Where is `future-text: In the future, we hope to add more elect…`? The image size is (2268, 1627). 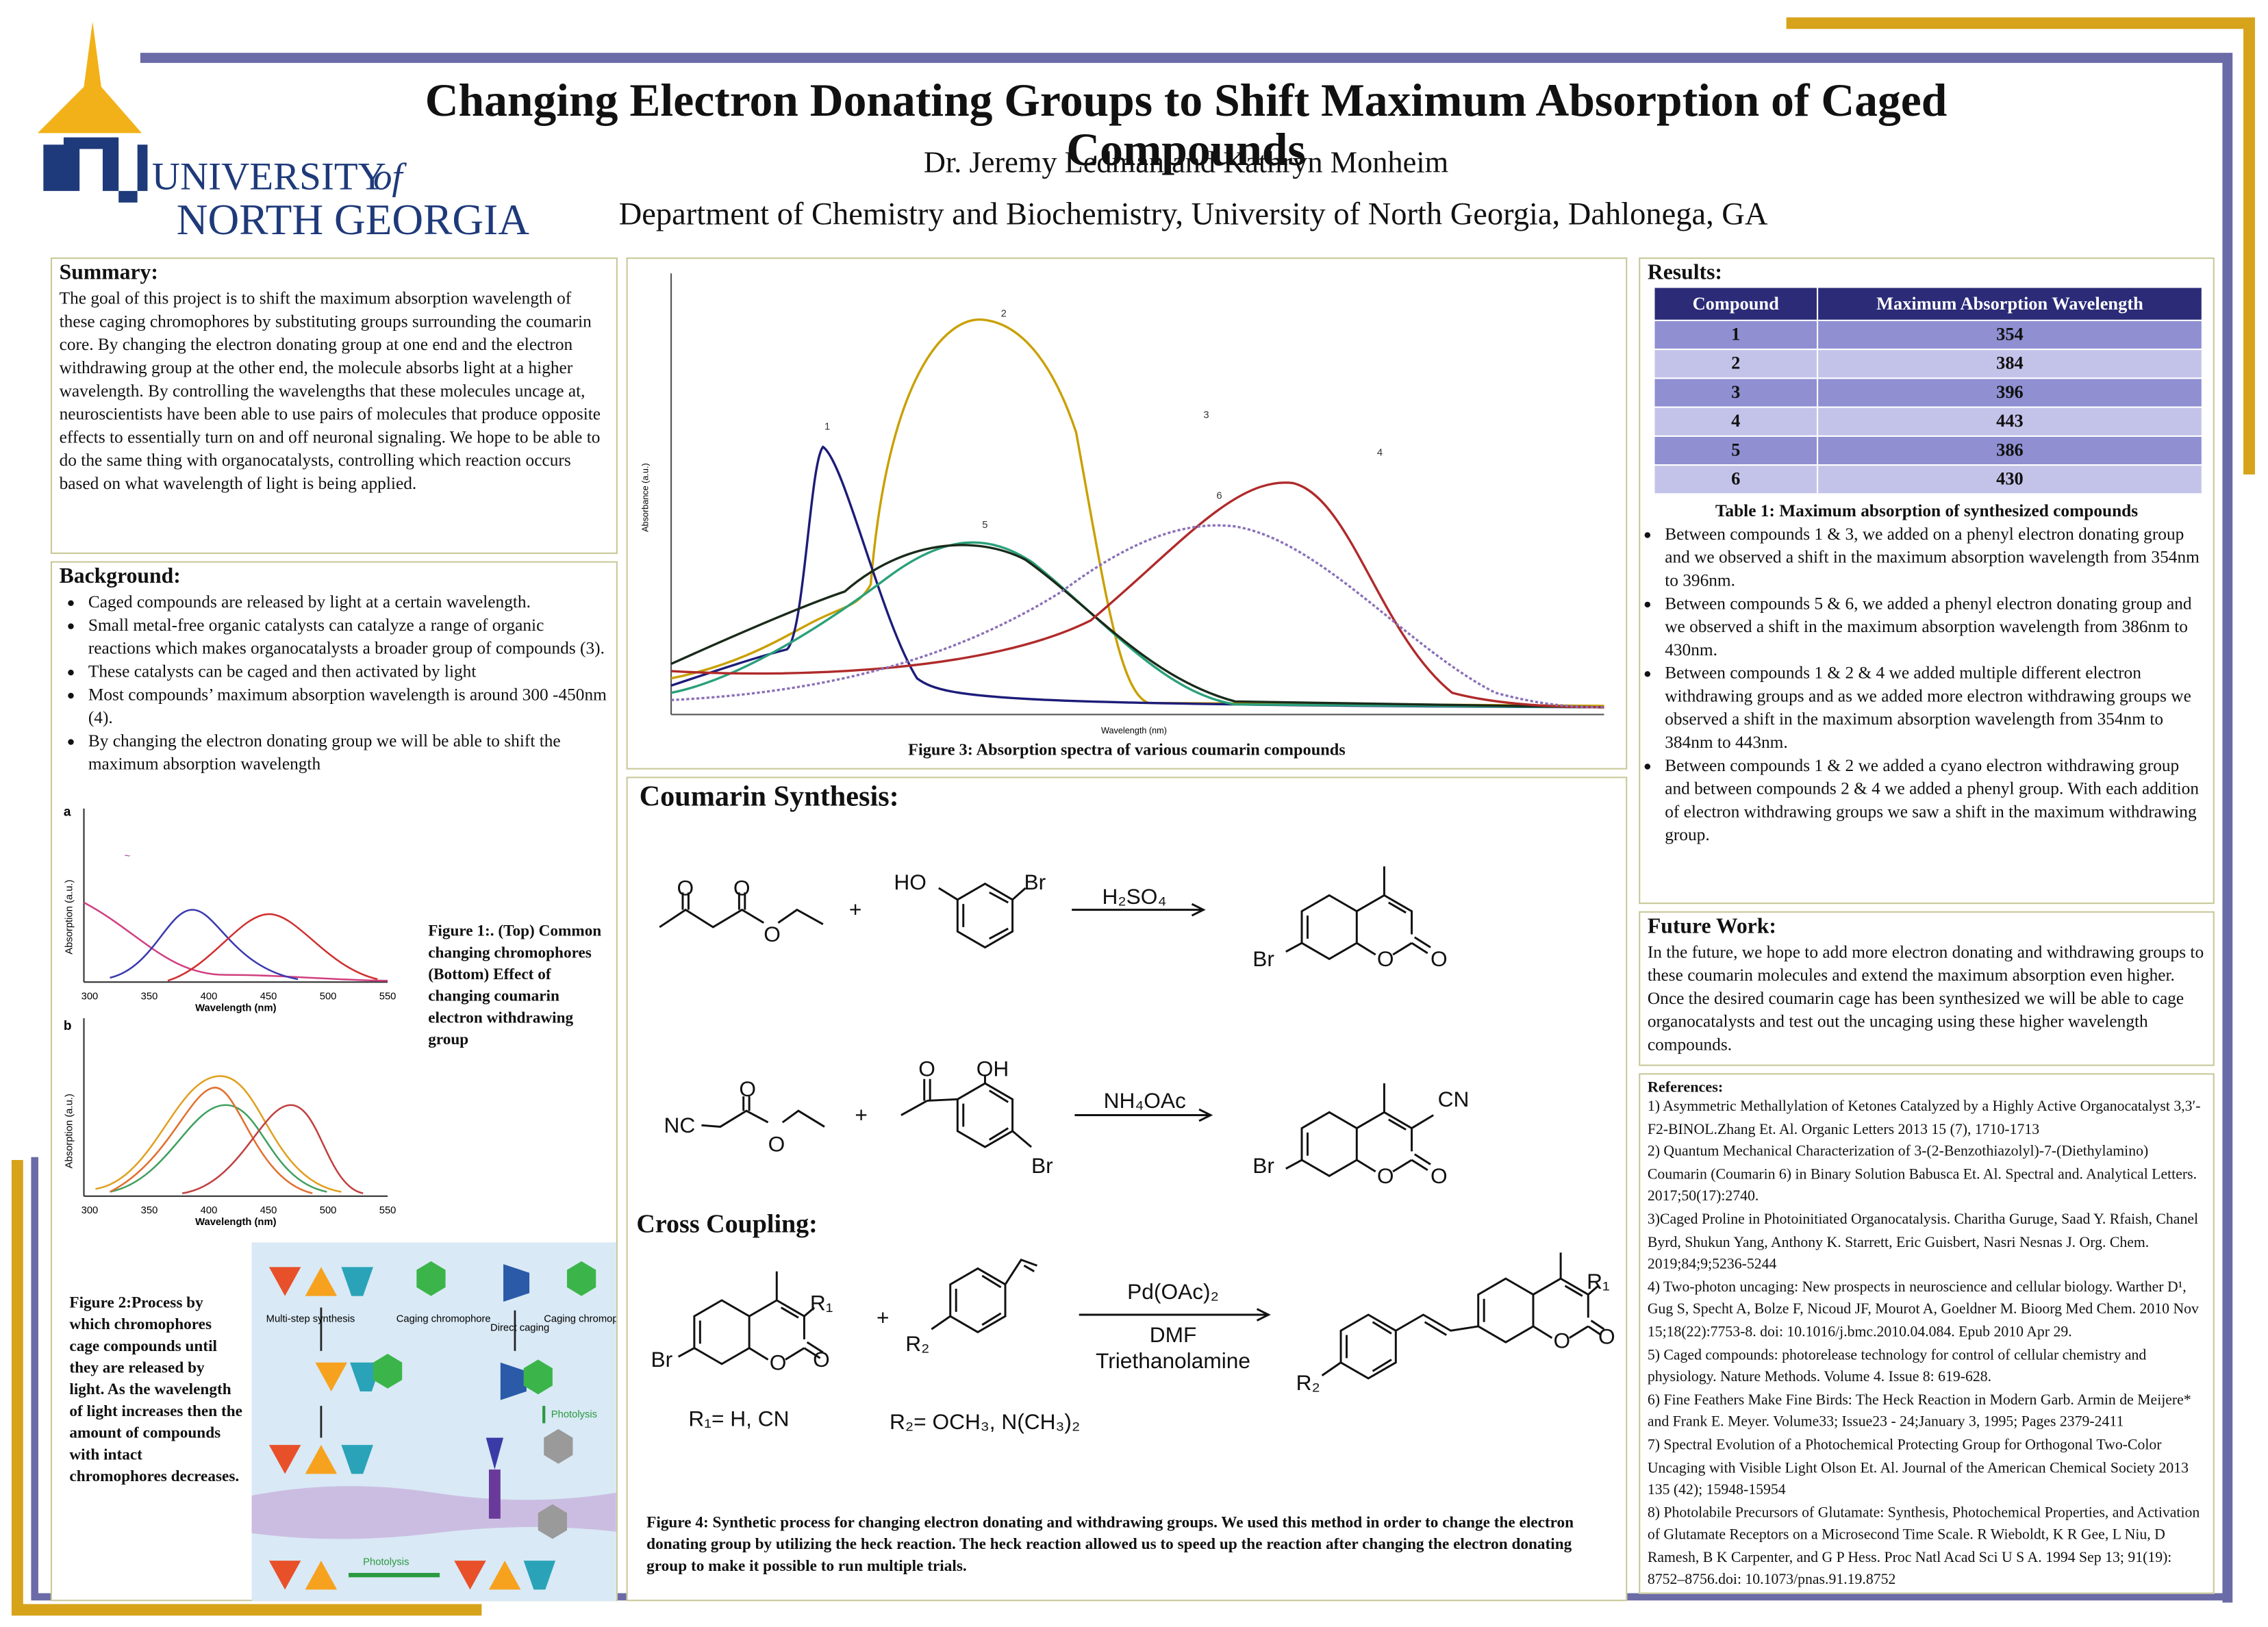
future-text: In the future, we hope to add more elect… is located at coordinates (1926, 999).